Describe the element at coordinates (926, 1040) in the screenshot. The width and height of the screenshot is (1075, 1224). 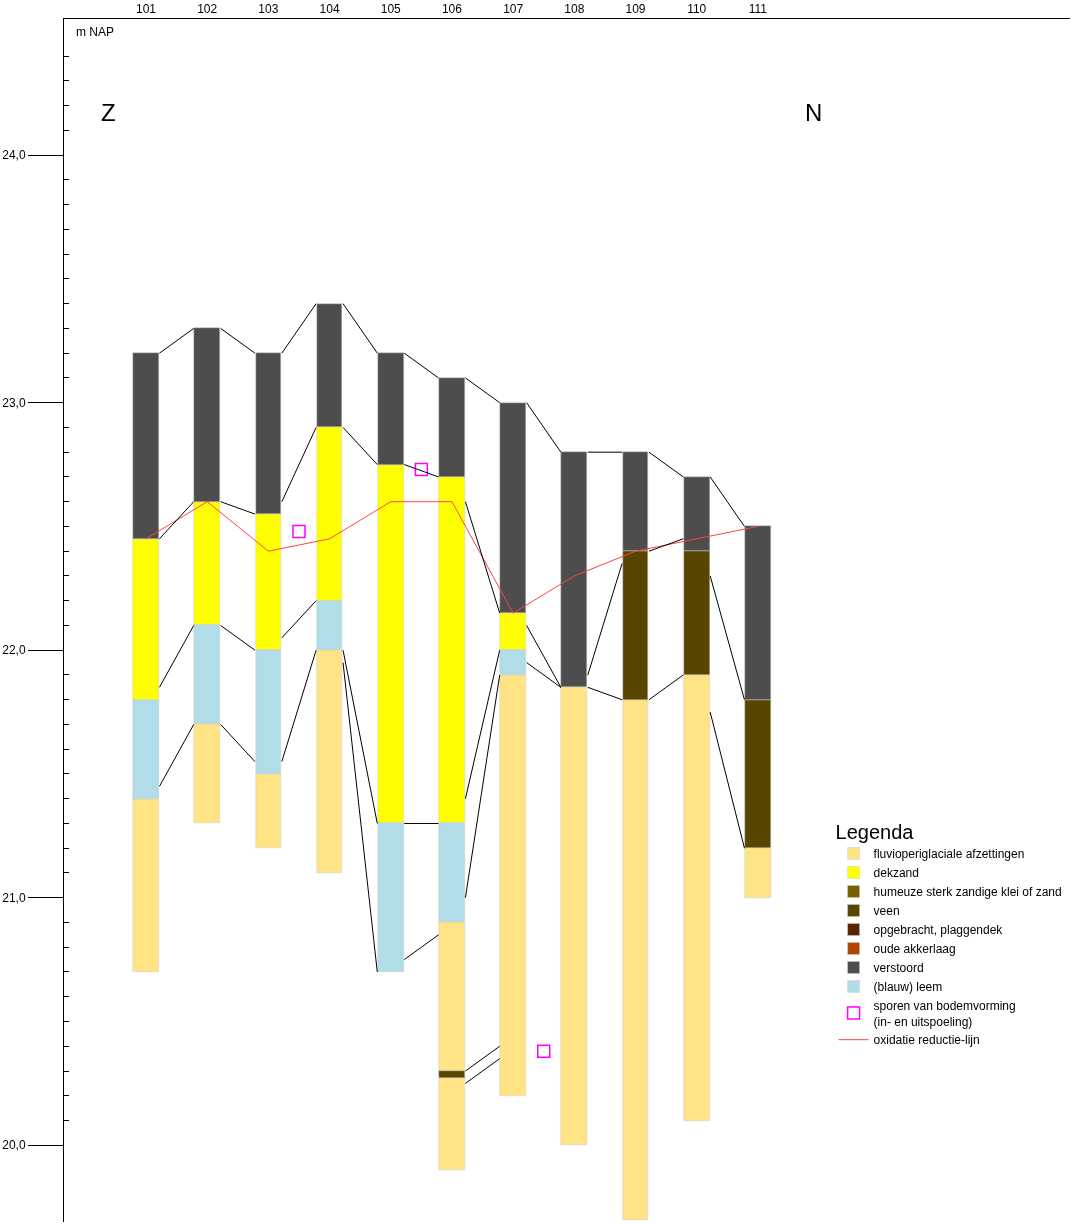
I see `legend-label: oxidatie reductie-lijn` at that location.